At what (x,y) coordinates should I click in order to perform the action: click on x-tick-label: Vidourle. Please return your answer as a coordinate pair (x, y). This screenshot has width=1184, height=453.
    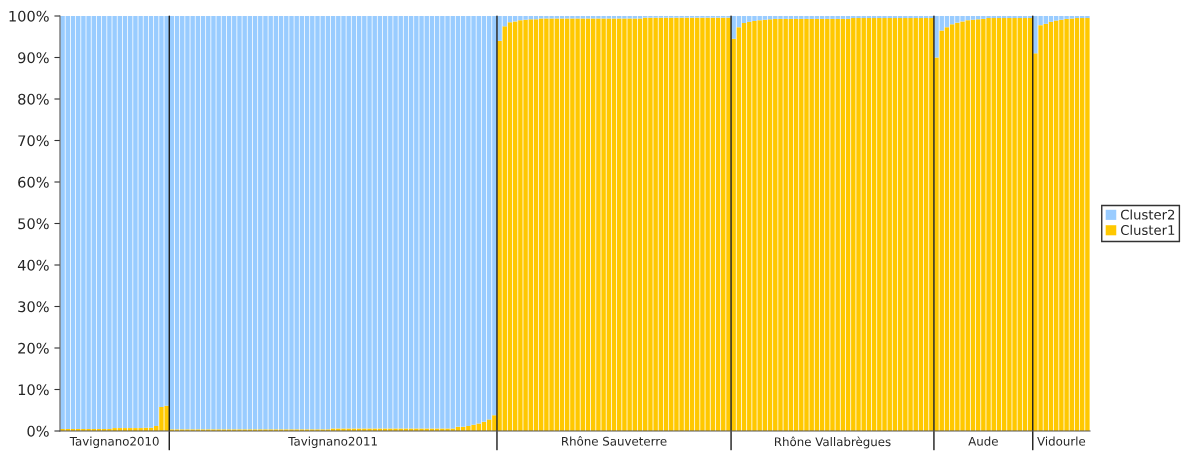
    Looking at the image, I should click on (1061, 441).